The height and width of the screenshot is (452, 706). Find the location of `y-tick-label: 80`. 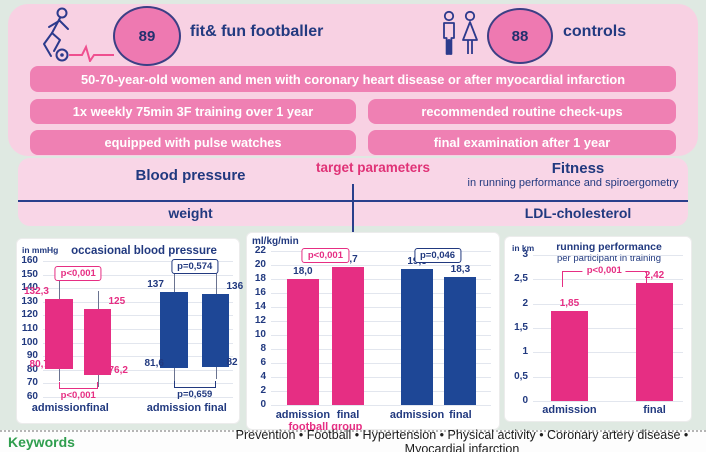

y-tick-label: 80 is located at coordinates (32, 369).